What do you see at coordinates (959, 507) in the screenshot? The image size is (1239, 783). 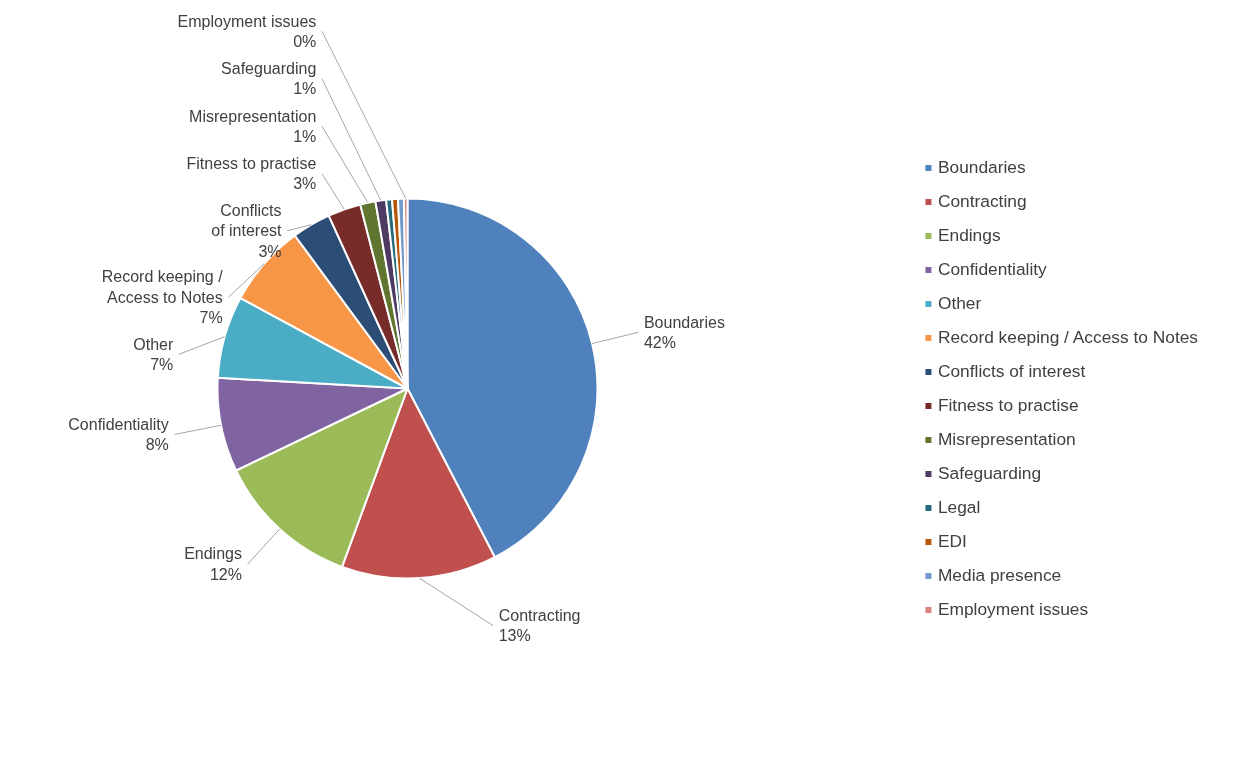 I see `legend-label: Legal` at bounding box center [959, 507].